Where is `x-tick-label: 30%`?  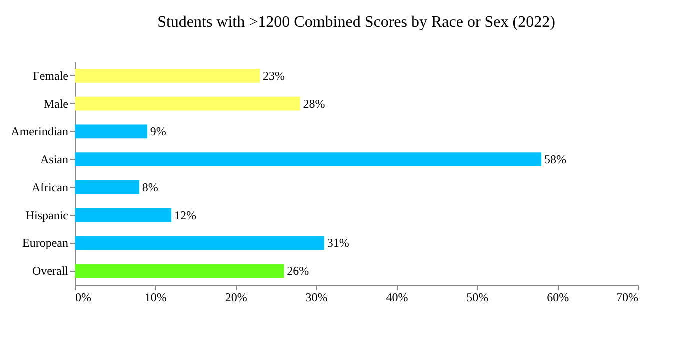
x-tick-label: 30% is located at coordinates (317, 297).